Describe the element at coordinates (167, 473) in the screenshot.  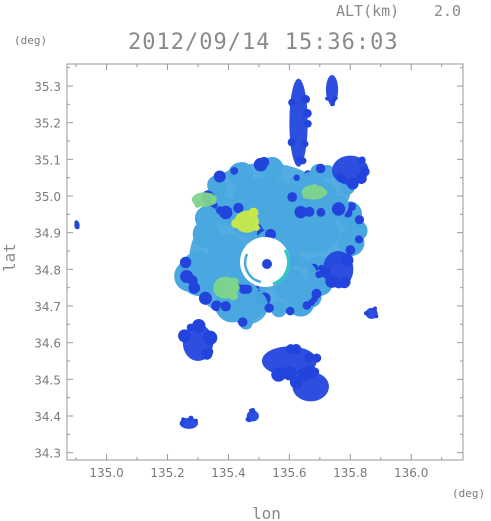
I see `x-tick-label: 135.2` at that location.